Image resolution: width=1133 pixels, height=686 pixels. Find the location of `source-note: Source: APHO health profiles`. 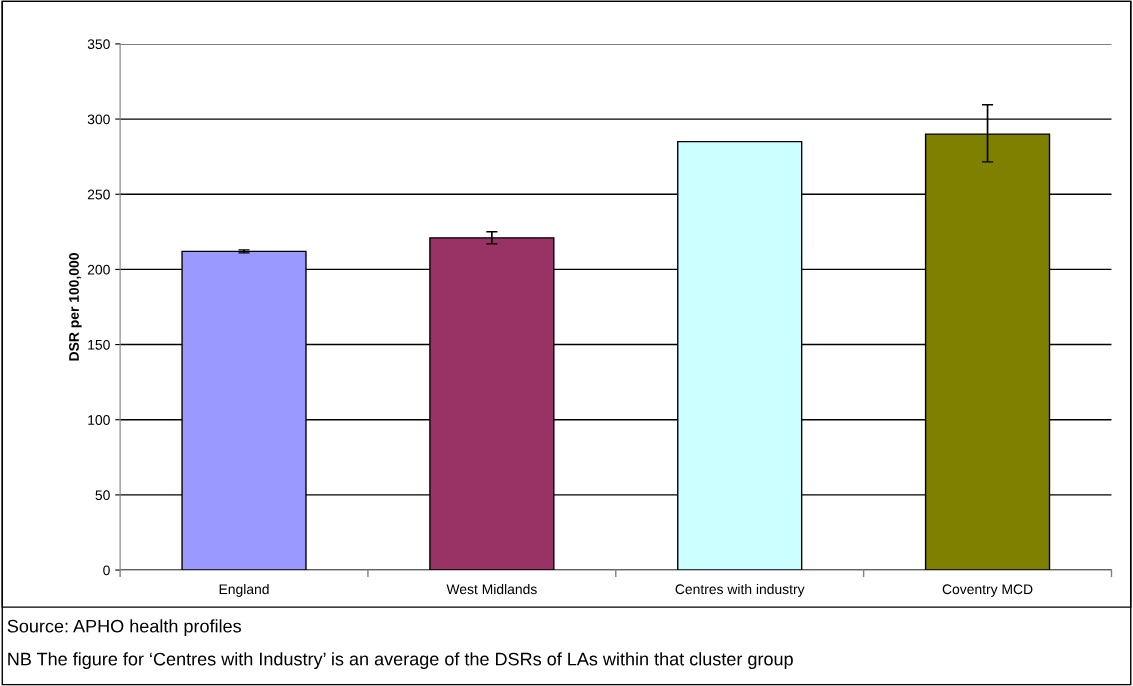

source-note: Source: APHO health profiles is located at coordinates (124, 628).